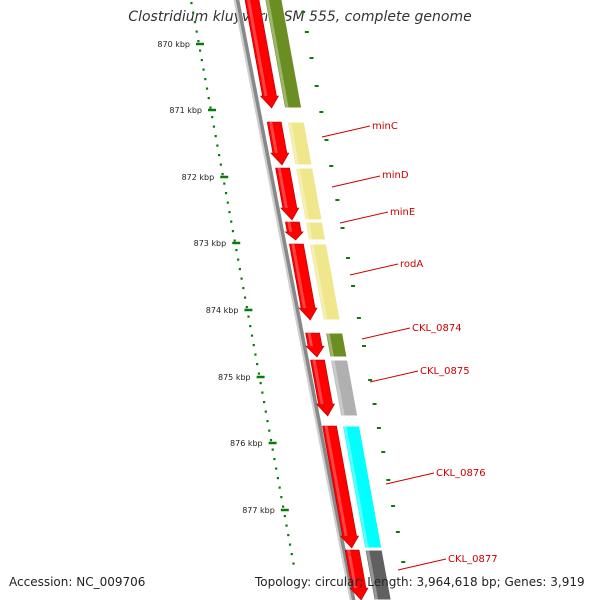 Image resolution: width=600 pixels, height=600 pixels. Describe the element at coordinates (473, 559) in the screenshot. I see `gene-label: CKL_0877` at that location.